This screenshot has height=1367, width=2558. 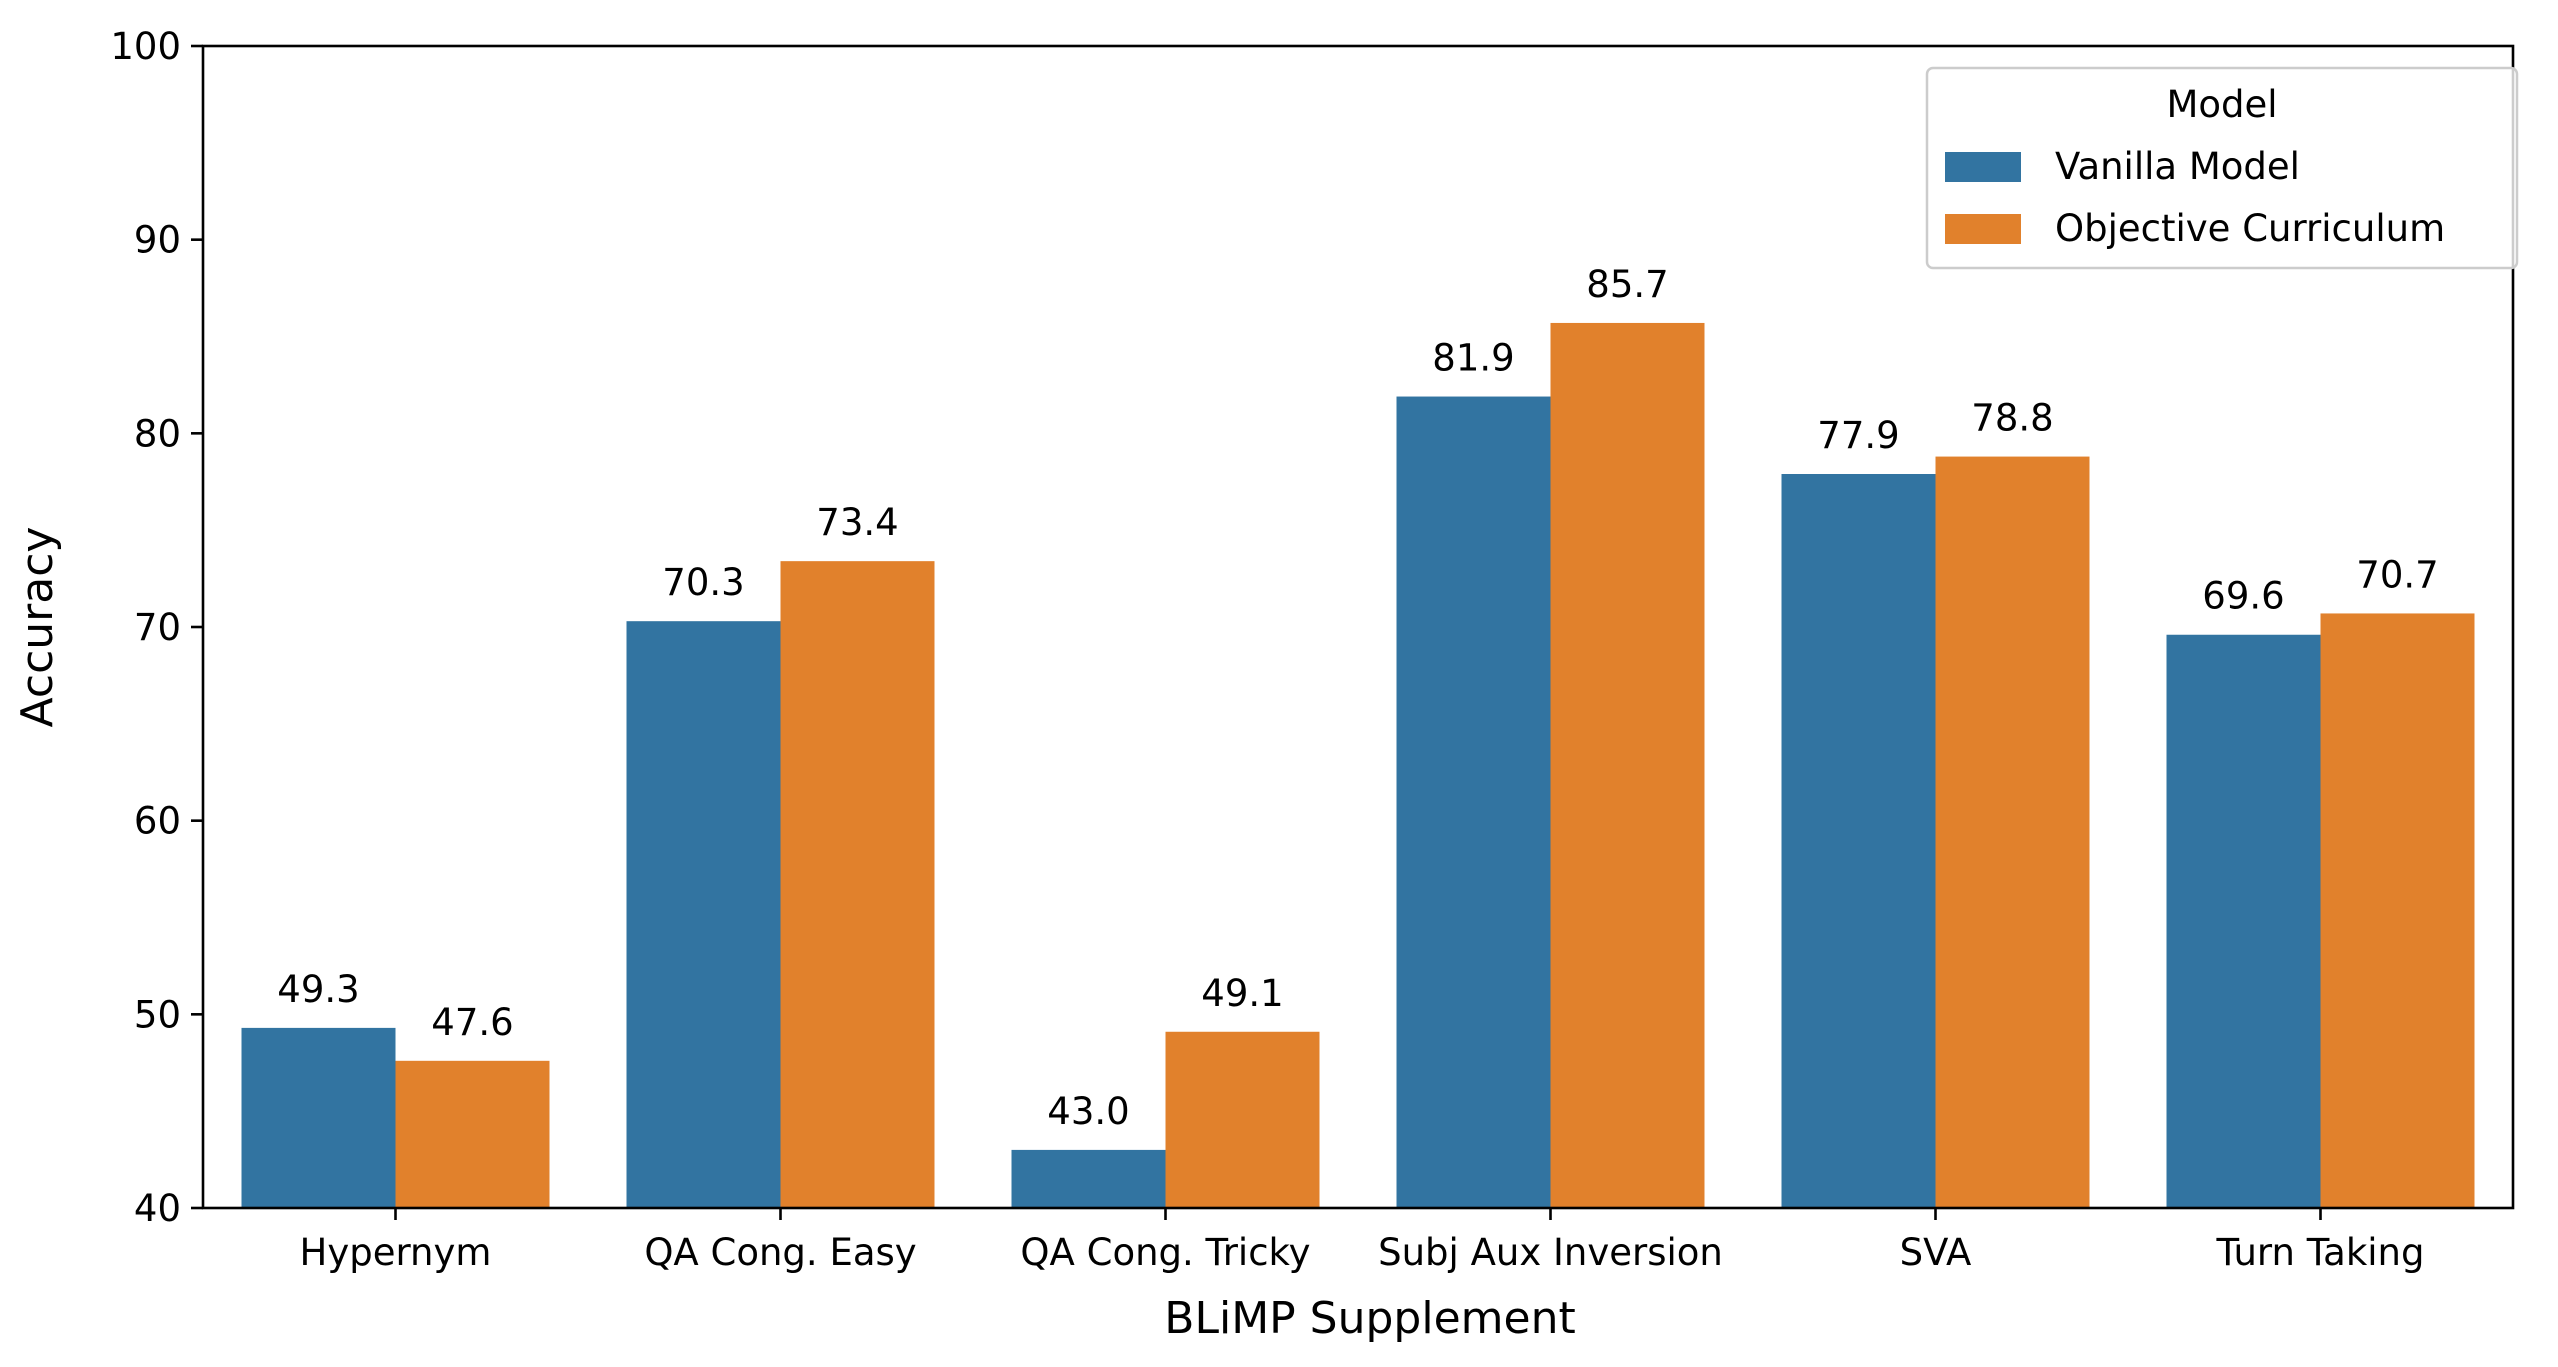 What do you see at coordinates (703, 914) in the screenshot?
I see `bar-vanilla-model-qa-cong-easy` at bounding box center [703, 914].